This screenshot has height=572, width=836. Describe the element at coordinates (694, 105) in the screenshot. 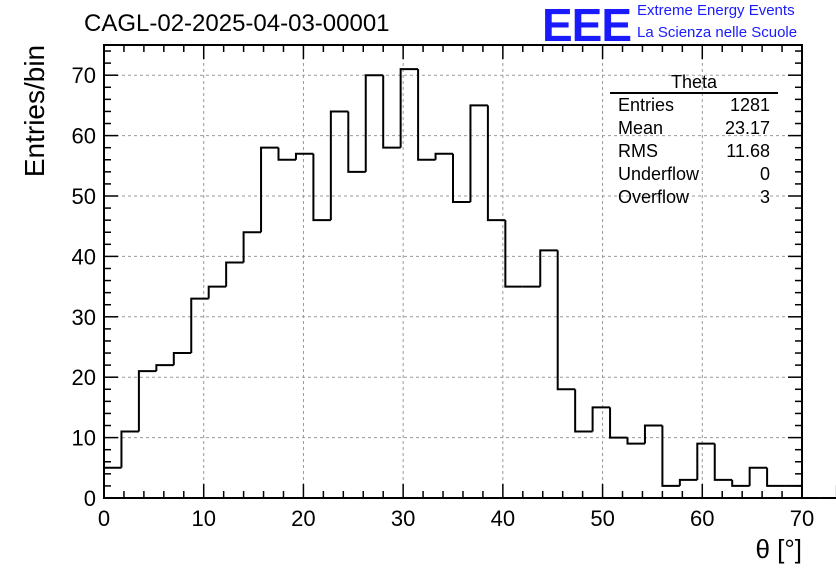

I see `stats-row: Entries 1281` at that location.